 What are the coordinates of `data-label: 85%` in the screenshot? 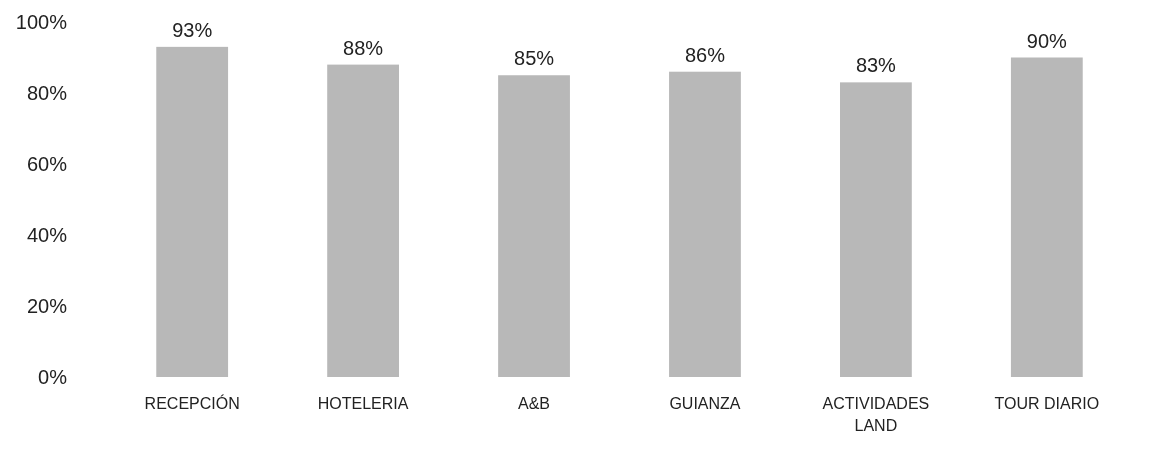 It's located at (534, 58).